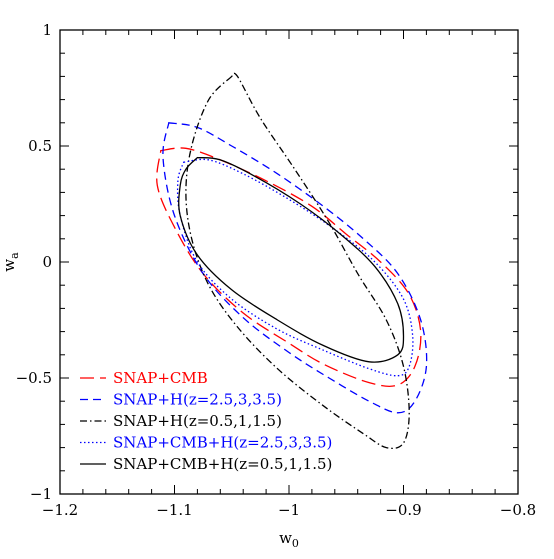 The image size is (554, 559). I want to click on x-tick-label: −1, so click(289, 510).